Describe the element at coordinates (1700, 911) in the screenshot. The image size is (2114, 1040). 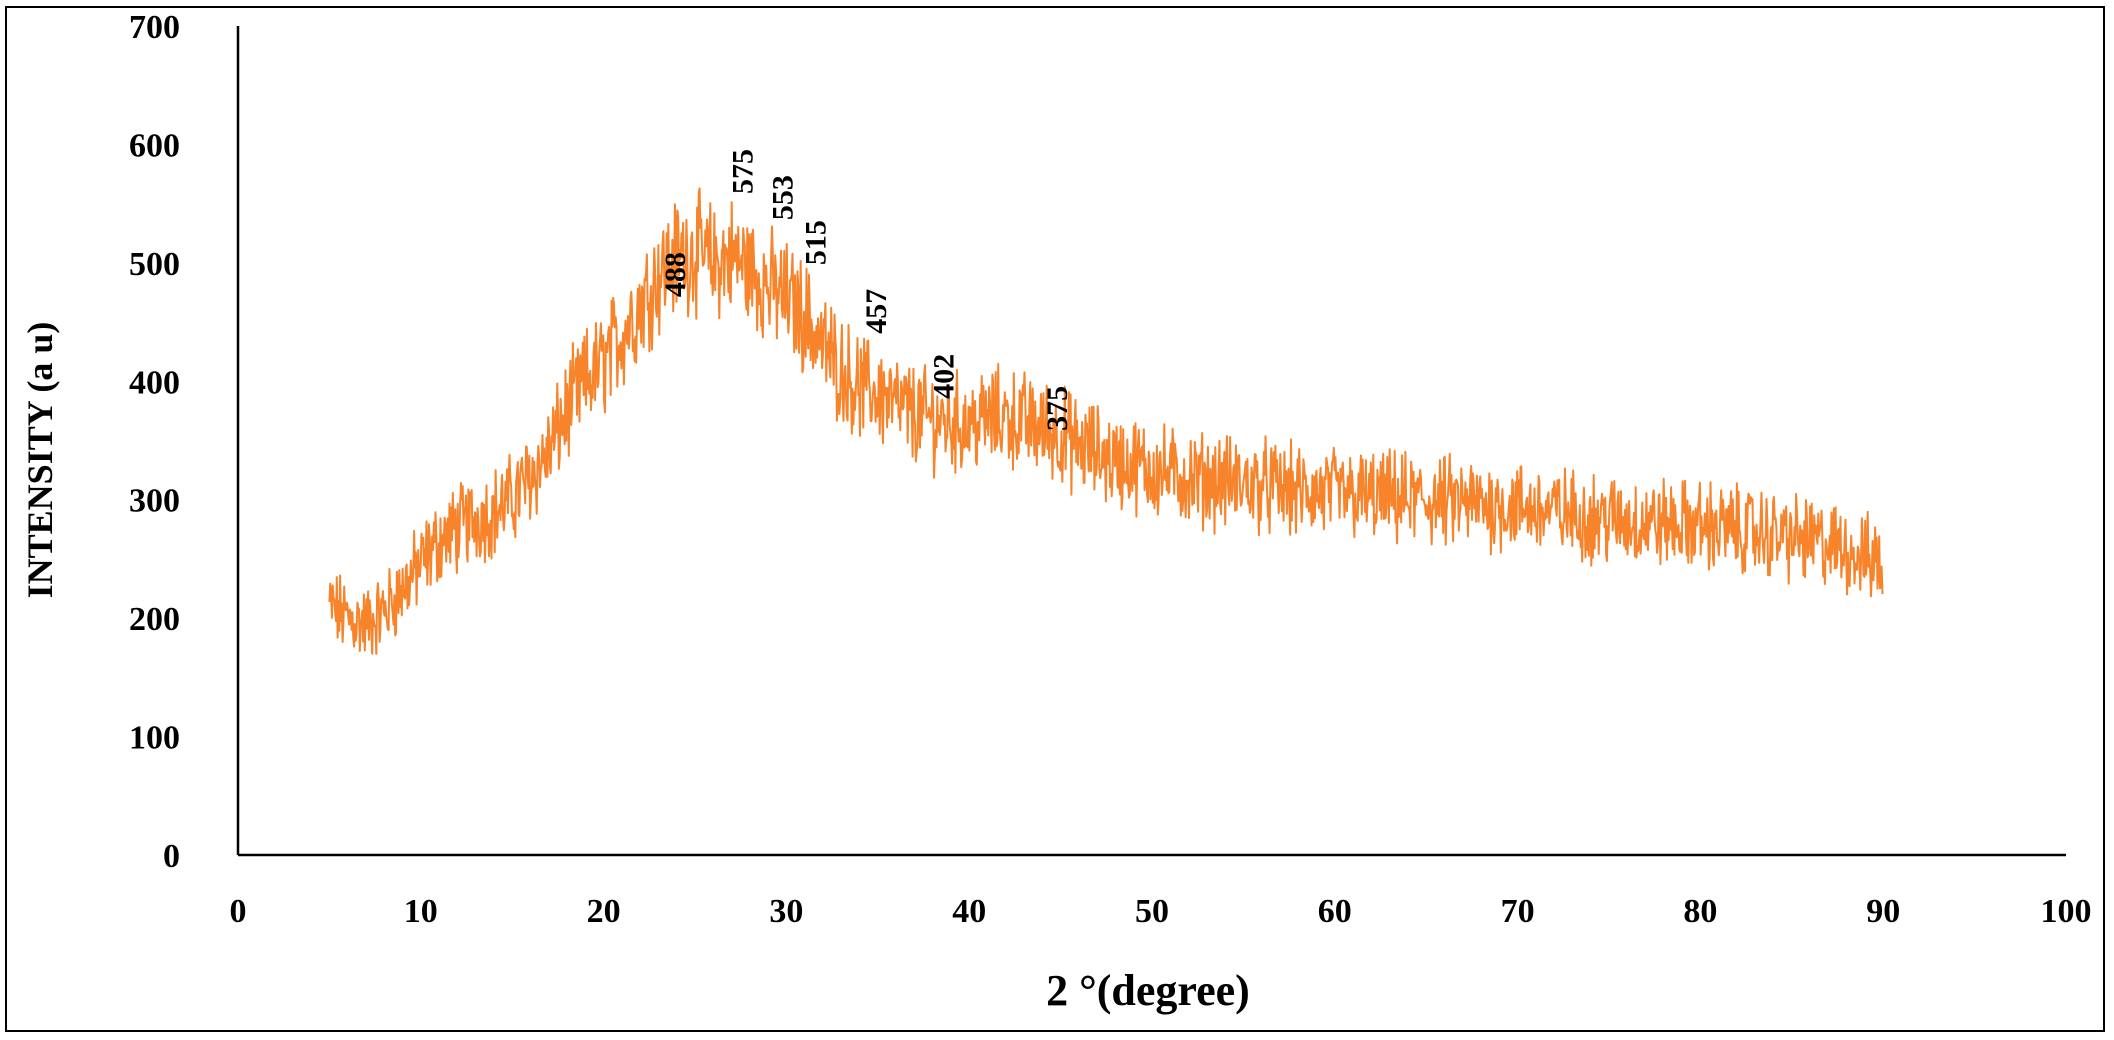
I see `x-tick-label: 80` at that location.